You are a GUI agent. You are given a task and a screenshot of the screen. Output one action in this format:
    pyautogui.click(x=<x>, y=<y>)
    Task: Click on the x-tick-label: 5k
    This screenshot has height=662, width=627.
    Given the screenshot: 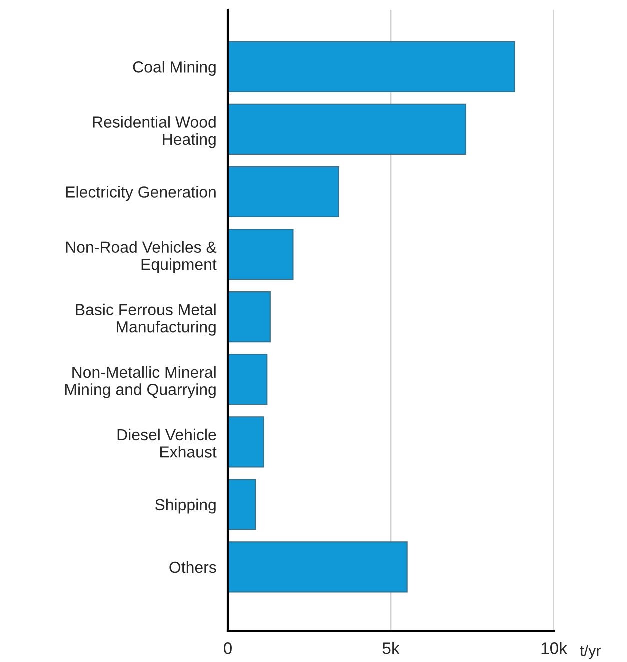 What is the action you would take?
    pyautogui.click(x=391, y=648)
    